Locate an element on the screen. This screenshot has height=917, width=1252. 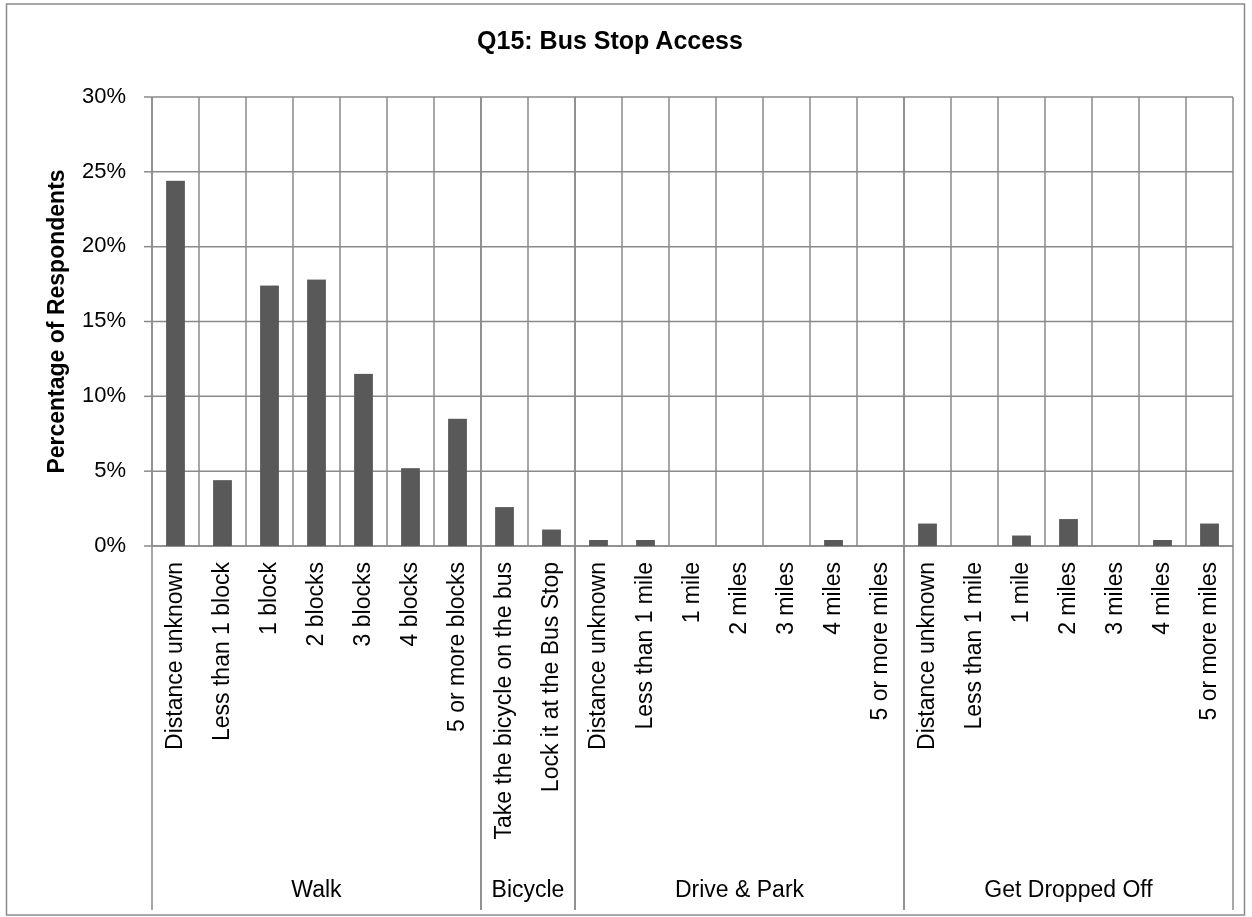
y-axis-title: Percentage of Respondents is located at coordinates (56, 321).